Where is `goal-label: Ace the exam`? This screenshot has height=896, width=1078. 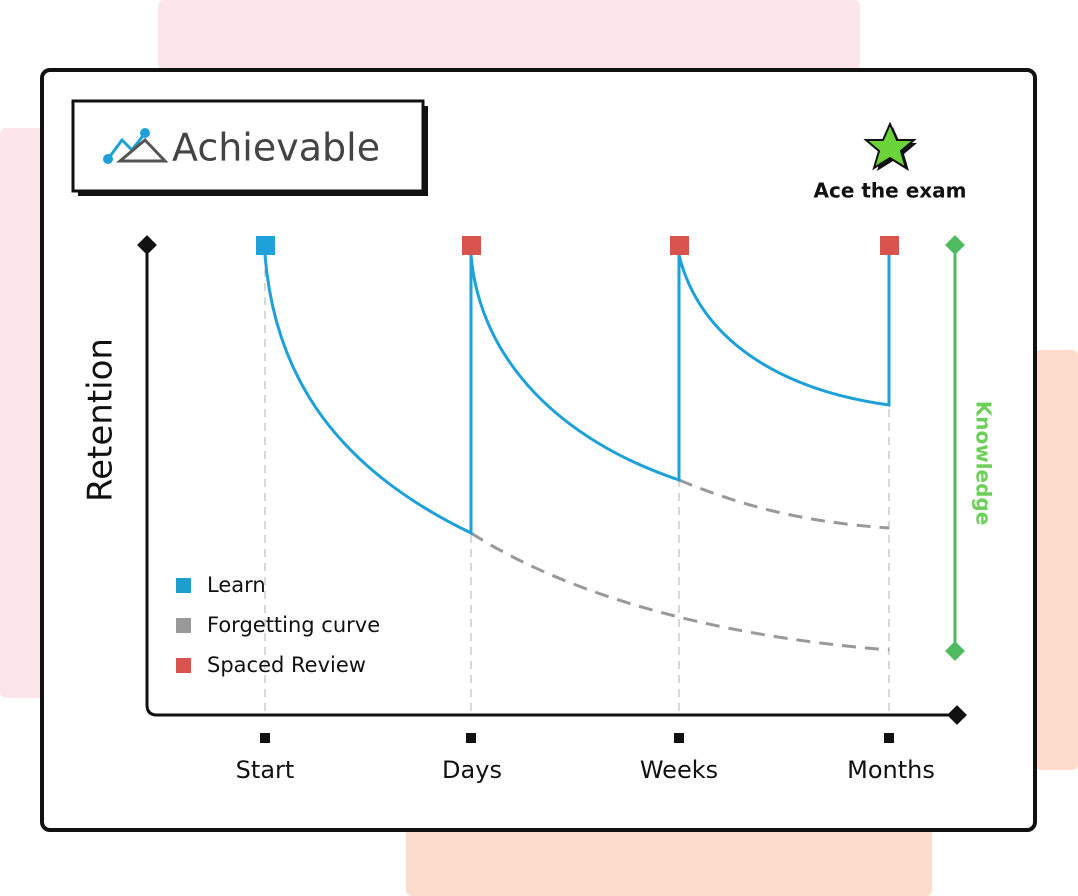 goal-label: Ace the exam is located at coordinates (890, 191).